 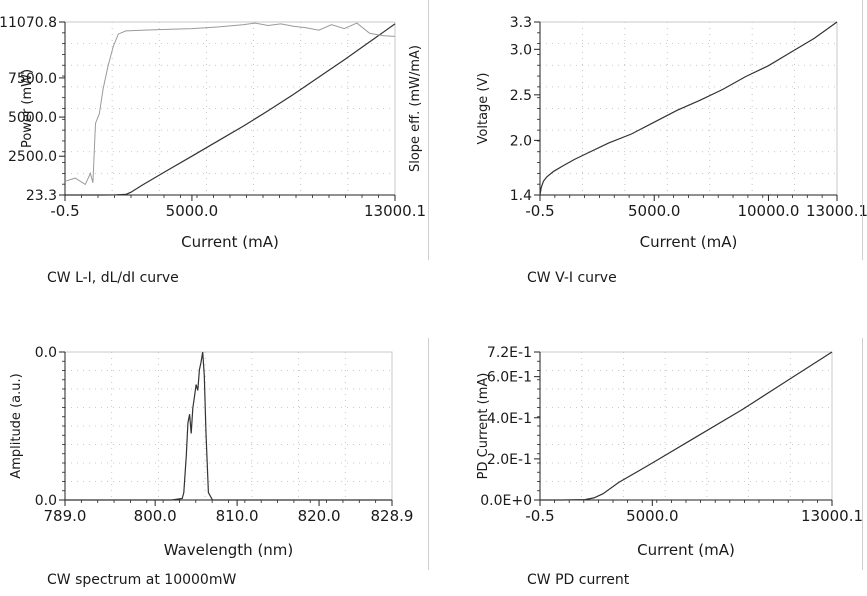 What do you see at coordinates (192, 211) in the screenshot?
I see `li-x-tick-label: 5000.0` at bounding box center [192, 211].